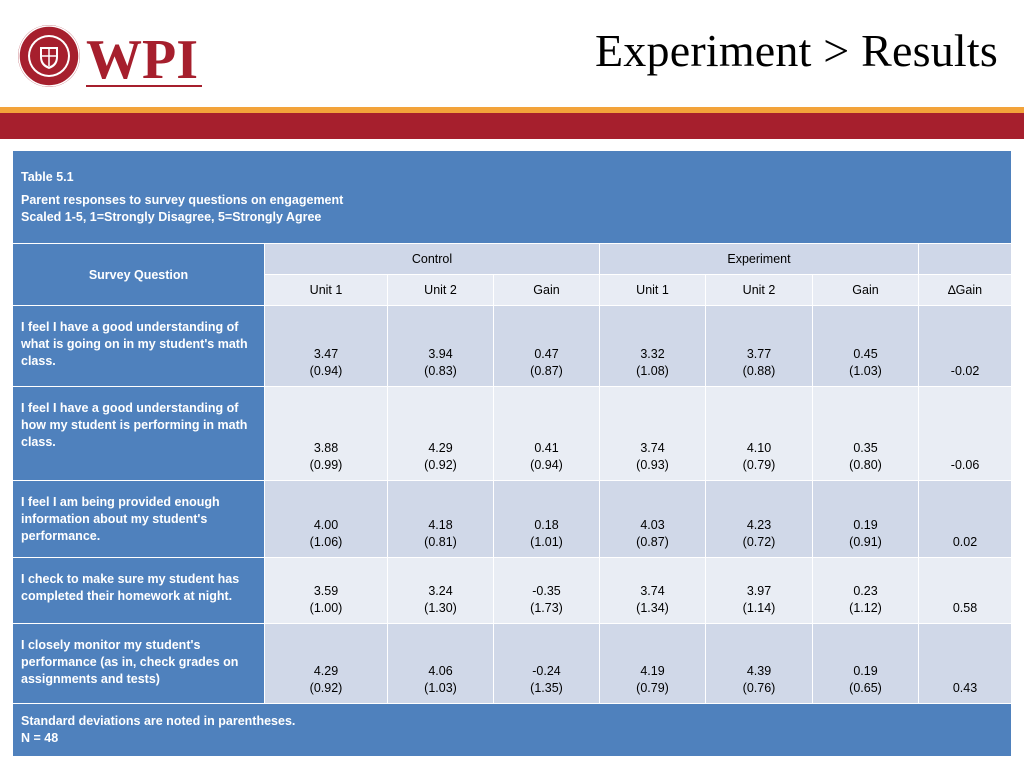 This screenshot has width=1024, height=768. What do you see at coordinates (440, 525) in the screenshot?
I see `mean-value: 4.18` at bounding box center [440, 525].